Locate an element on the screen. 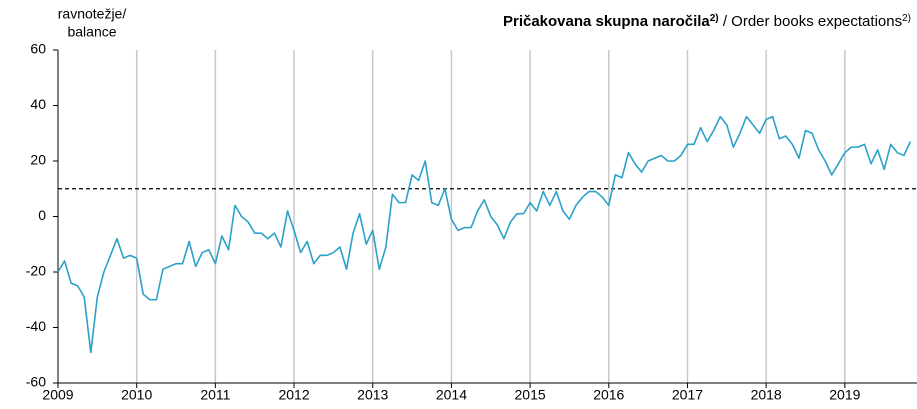 This screenshot has width=917, height=409. y-tick-label: -20 is located at coordinates (36, 271).